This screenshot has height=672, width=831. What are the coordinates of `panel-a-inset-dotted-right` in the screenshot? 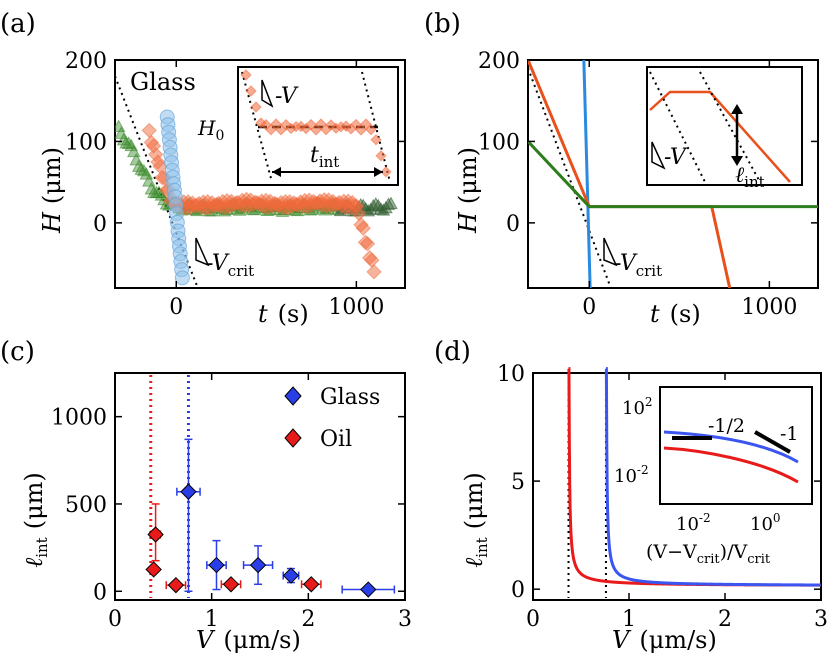 It's located at (376, 127).